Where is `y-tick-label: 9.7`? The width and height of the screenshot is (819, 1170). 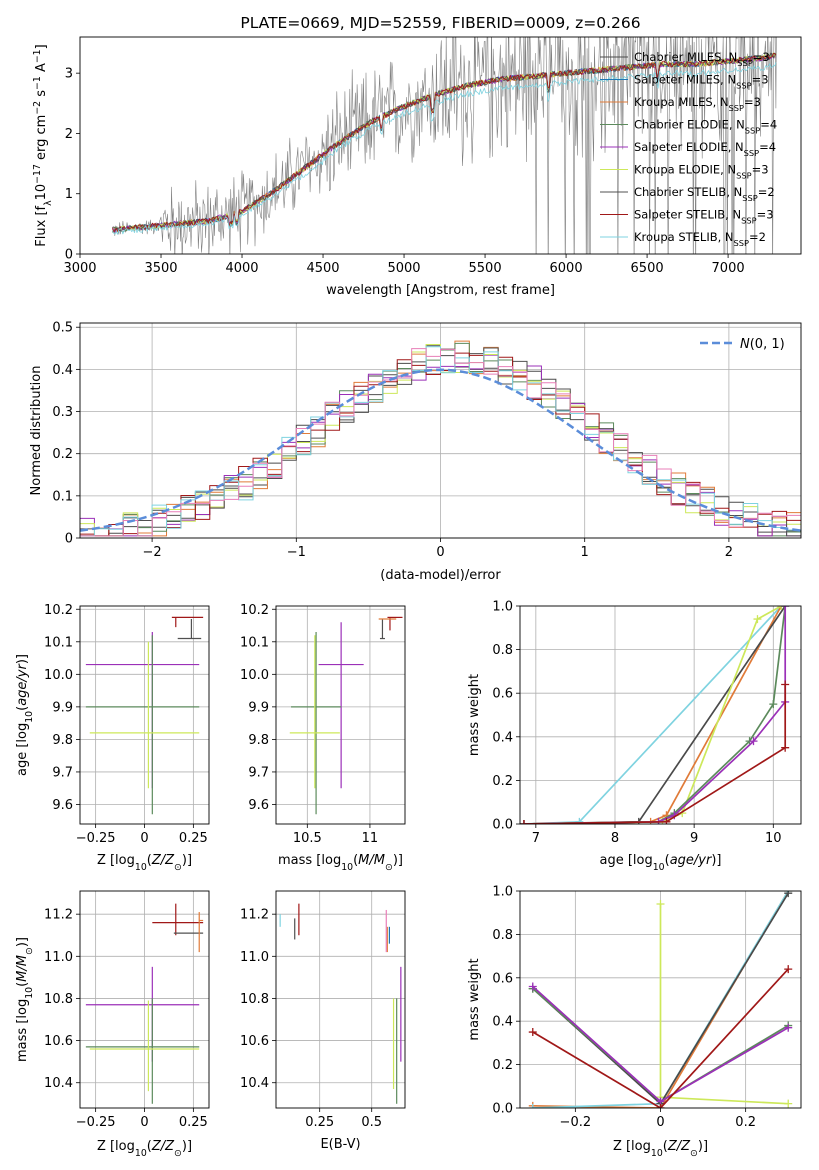 y-tick-label: 9.7 is located at coordinates (258, 772).